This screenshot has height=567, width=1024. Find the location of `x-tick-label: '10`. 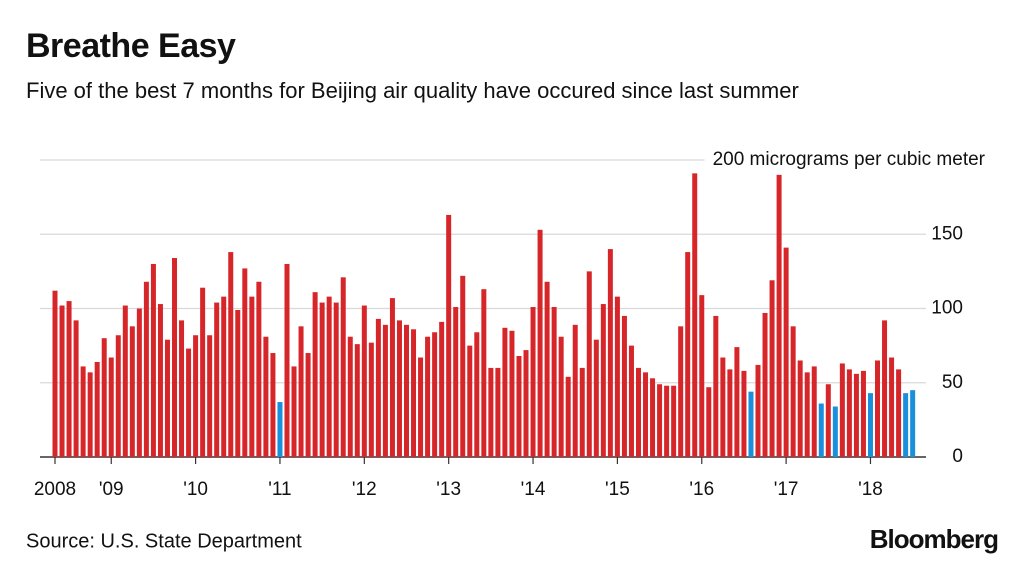

x-tick-label: '10 is located at coordinates (195, 489).